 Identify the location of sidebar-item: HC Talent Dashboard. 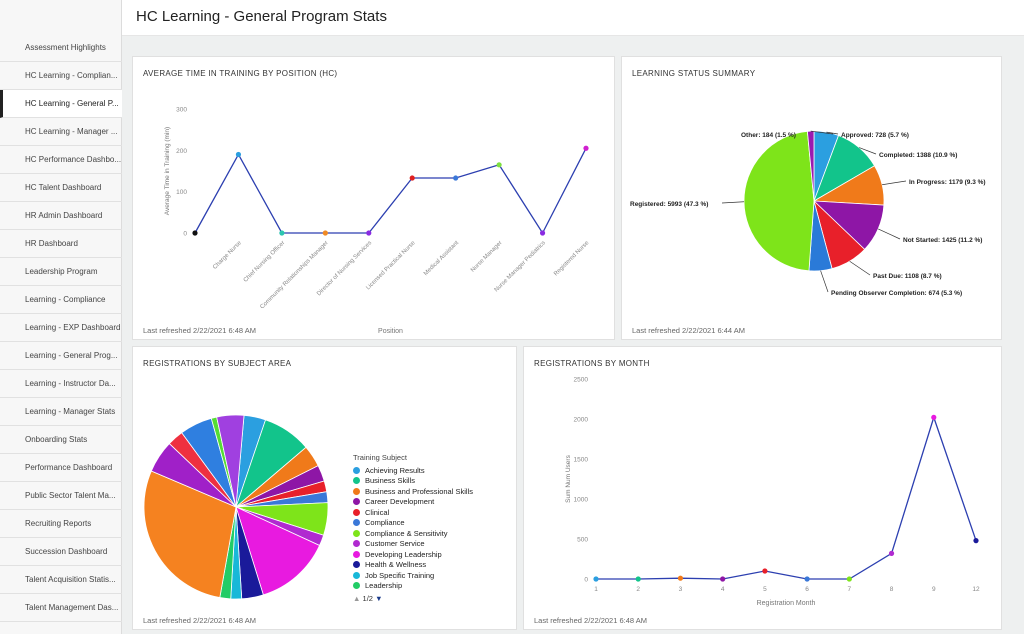
(61, 188).